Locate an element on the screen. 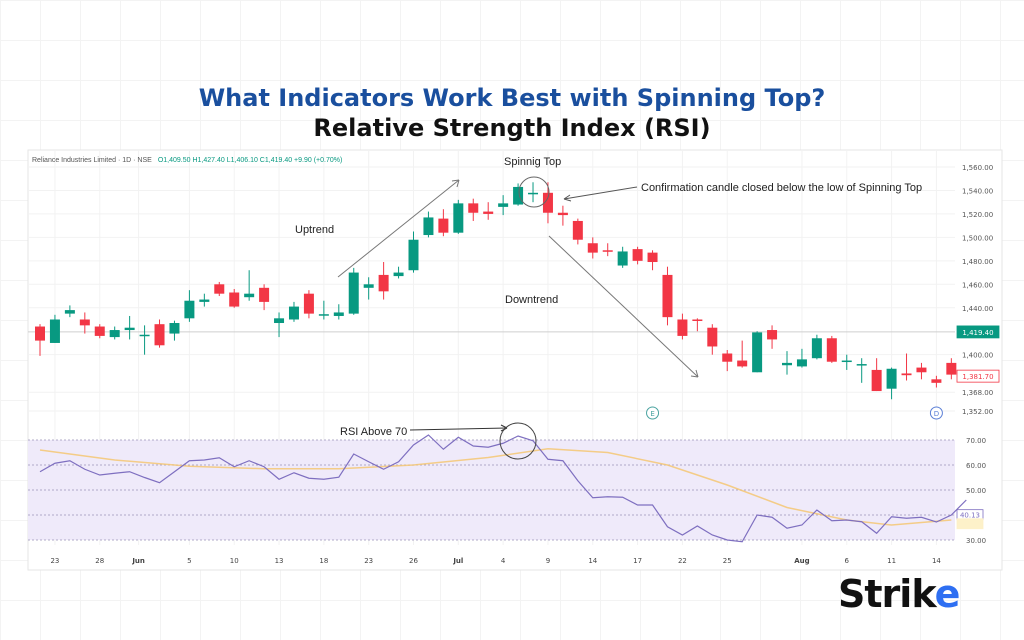 This screenshot has width=1024, height=640. time-tick-label: 22 is located at coordinates (682, 561).